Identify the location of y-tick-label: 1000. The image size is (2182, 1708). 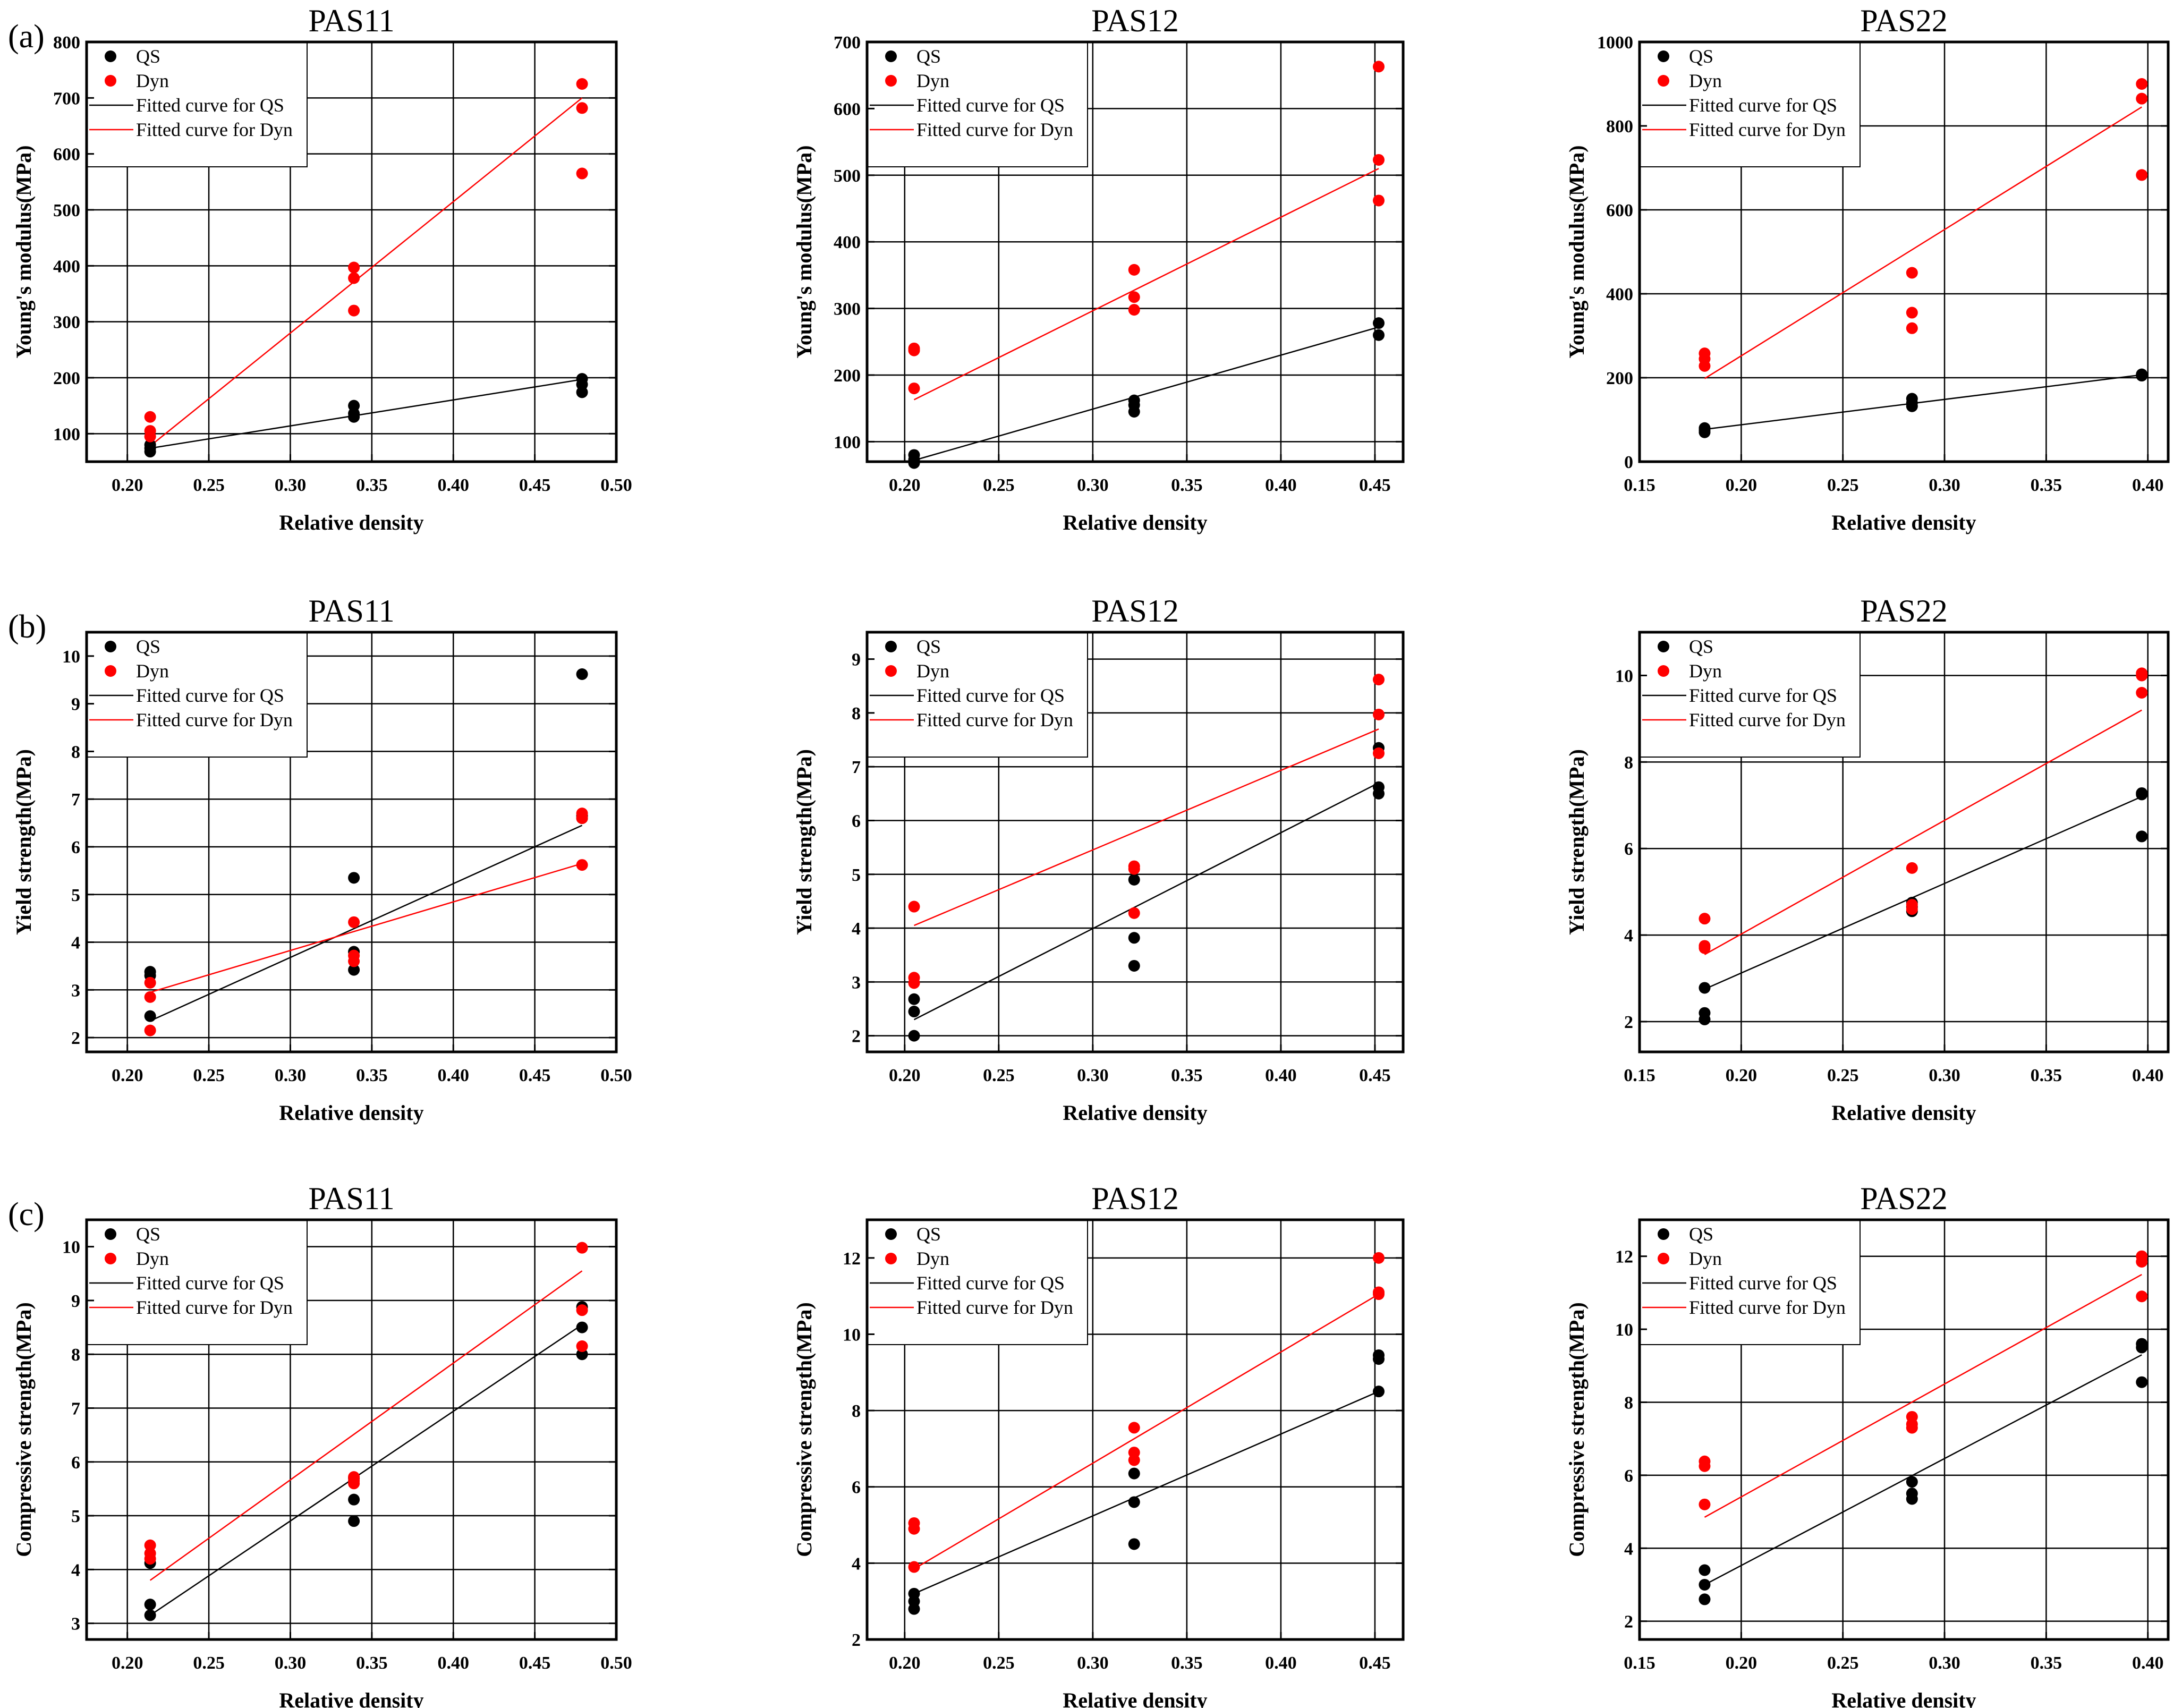
(1615, 43).